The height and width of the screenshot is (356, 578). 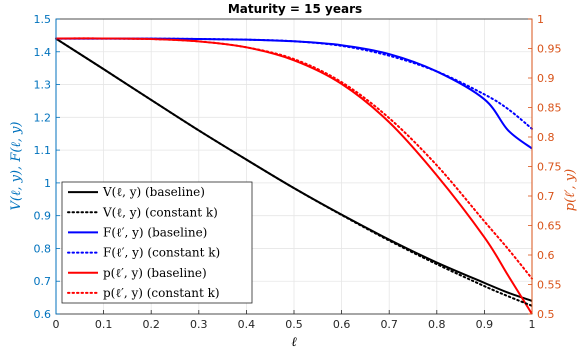 What do you see at coordinates (155, 273) in the screenshot?
I see `legend-entry-label: p(ℓ′, y) (baseline)` at bounding box center [155, 273].